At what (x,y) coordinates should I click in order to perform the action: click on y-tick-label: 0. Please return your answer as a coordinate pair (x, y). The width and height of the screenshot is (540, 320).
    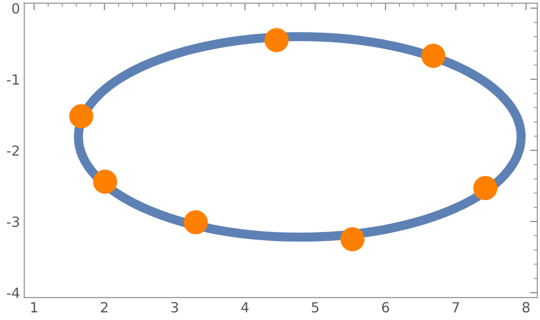
    Looking at the image, I should click on (16, 8).